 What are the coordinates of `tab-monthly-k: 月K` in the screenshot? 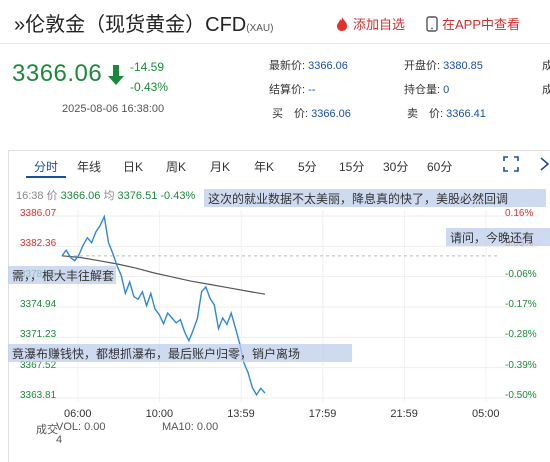 It's located at (220, 167).